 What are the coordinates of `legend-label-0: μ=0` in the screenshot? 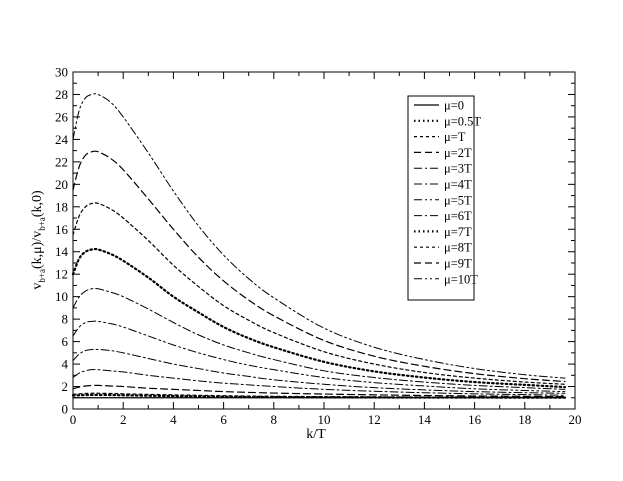 It's located at (454, 106).